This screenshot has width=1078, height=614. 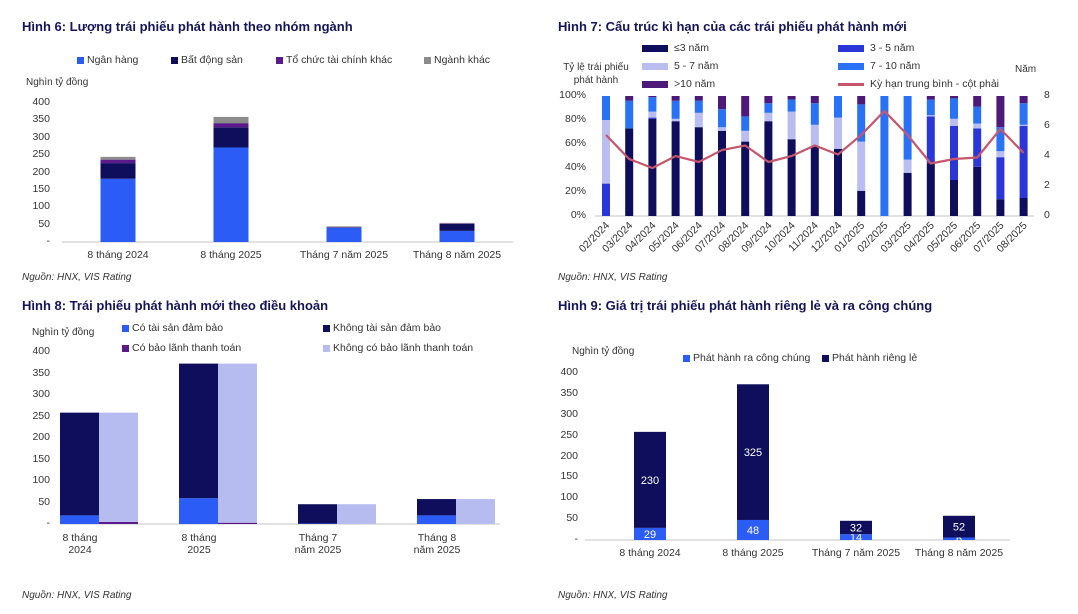 I want to click on y-tick-label: 200, so click(x=569, y=455).